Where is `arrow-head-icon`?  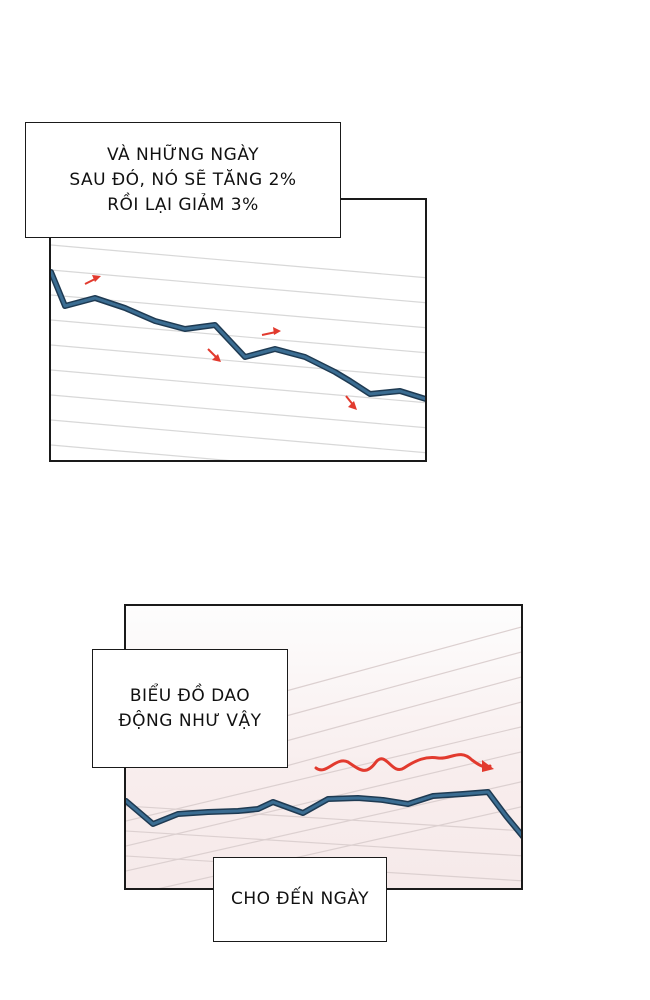 arrow-head-icon is located at coordinates (488, 766).